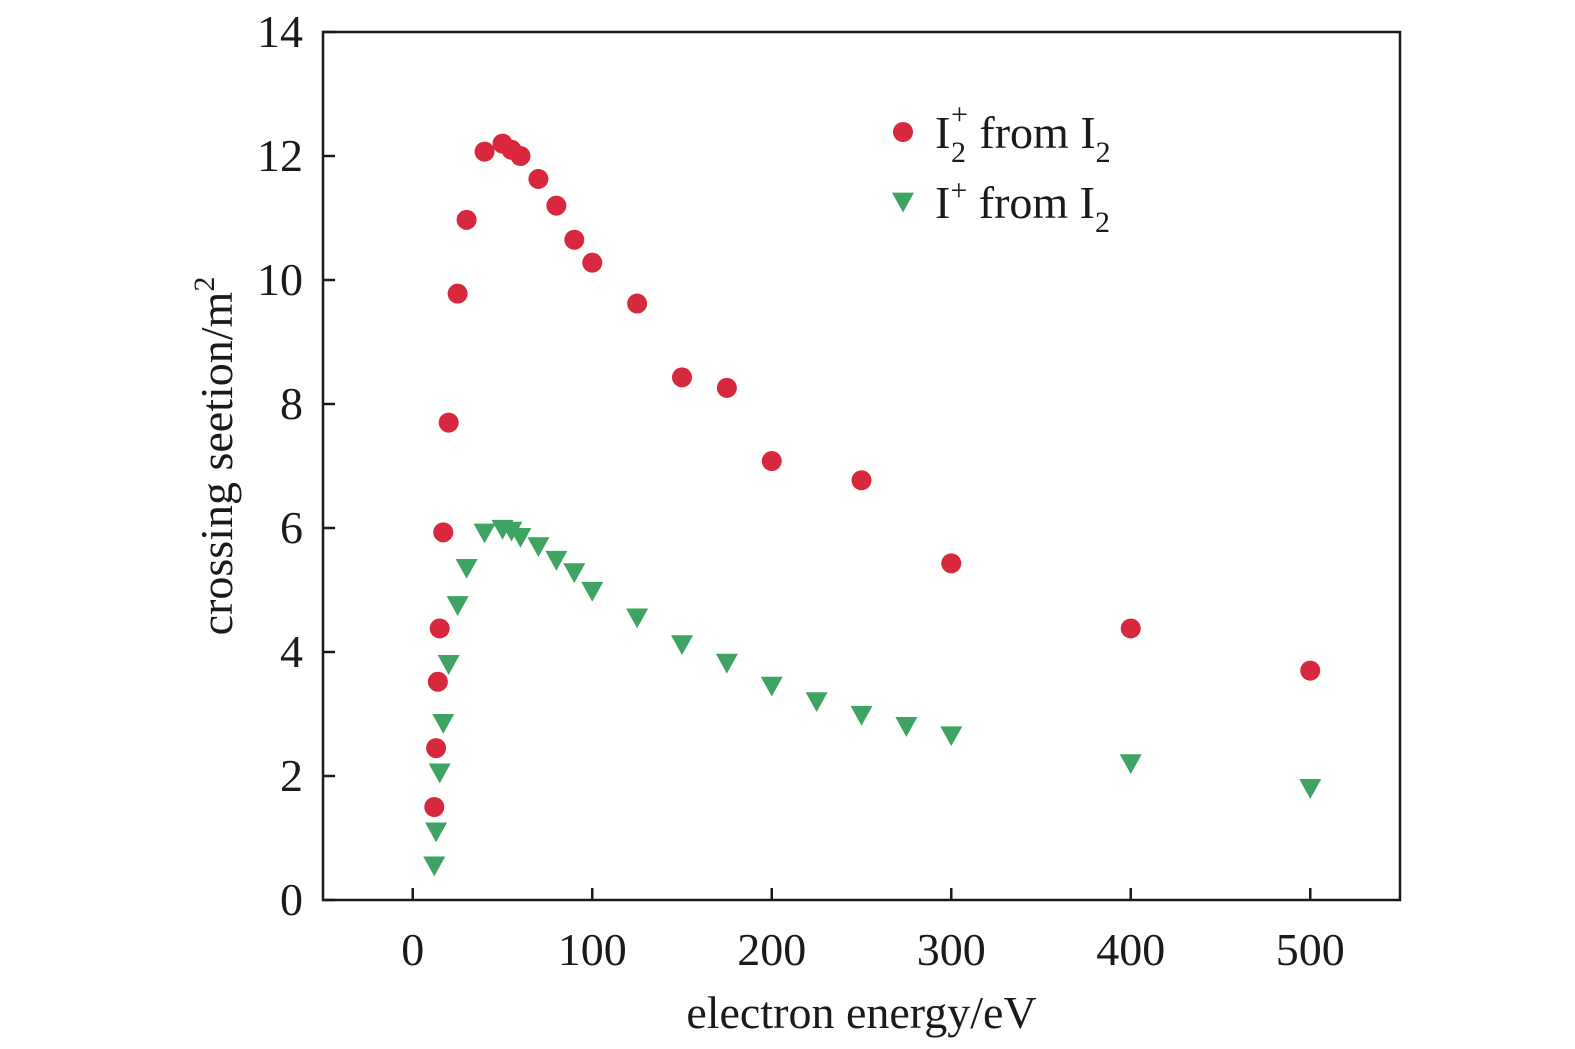 Image resolution: width=1575 pixels, height=1049 pixels. What do you see at coordinates (412, 949) in the screenshot?
I see `x-tick-label: 0` at bounding box center [412, 949].